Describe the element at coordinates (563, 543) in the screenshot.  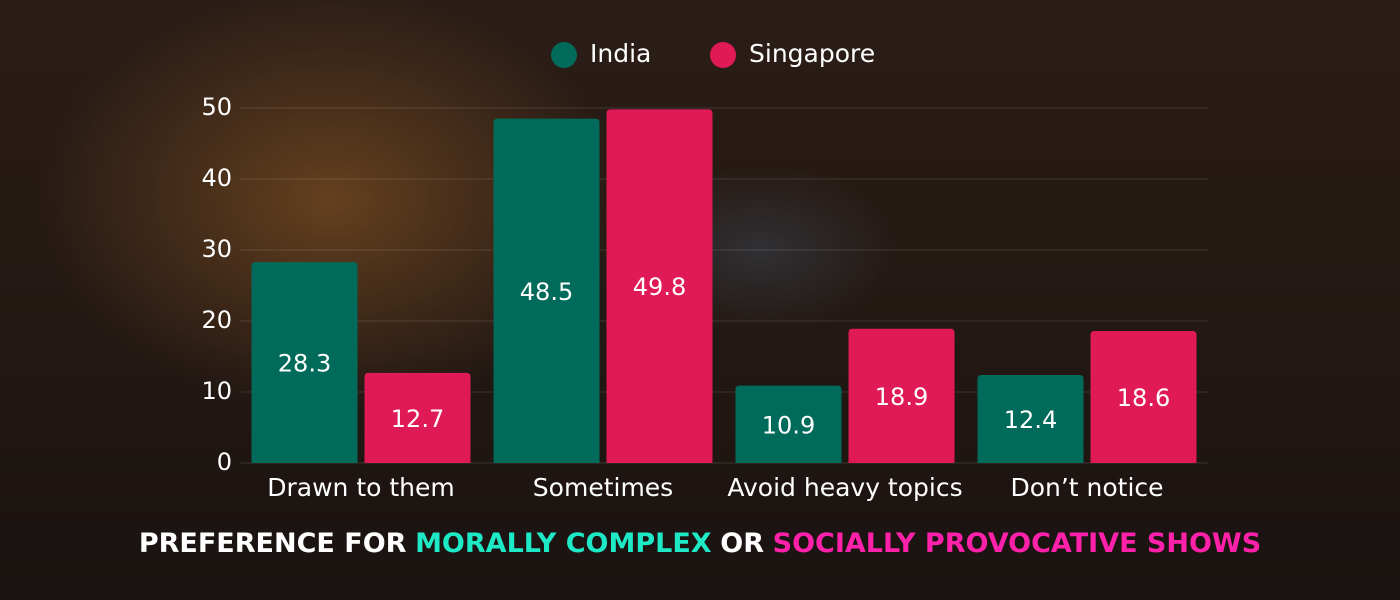
I see `title-segment: MORALLY COMPLEX` at that location.